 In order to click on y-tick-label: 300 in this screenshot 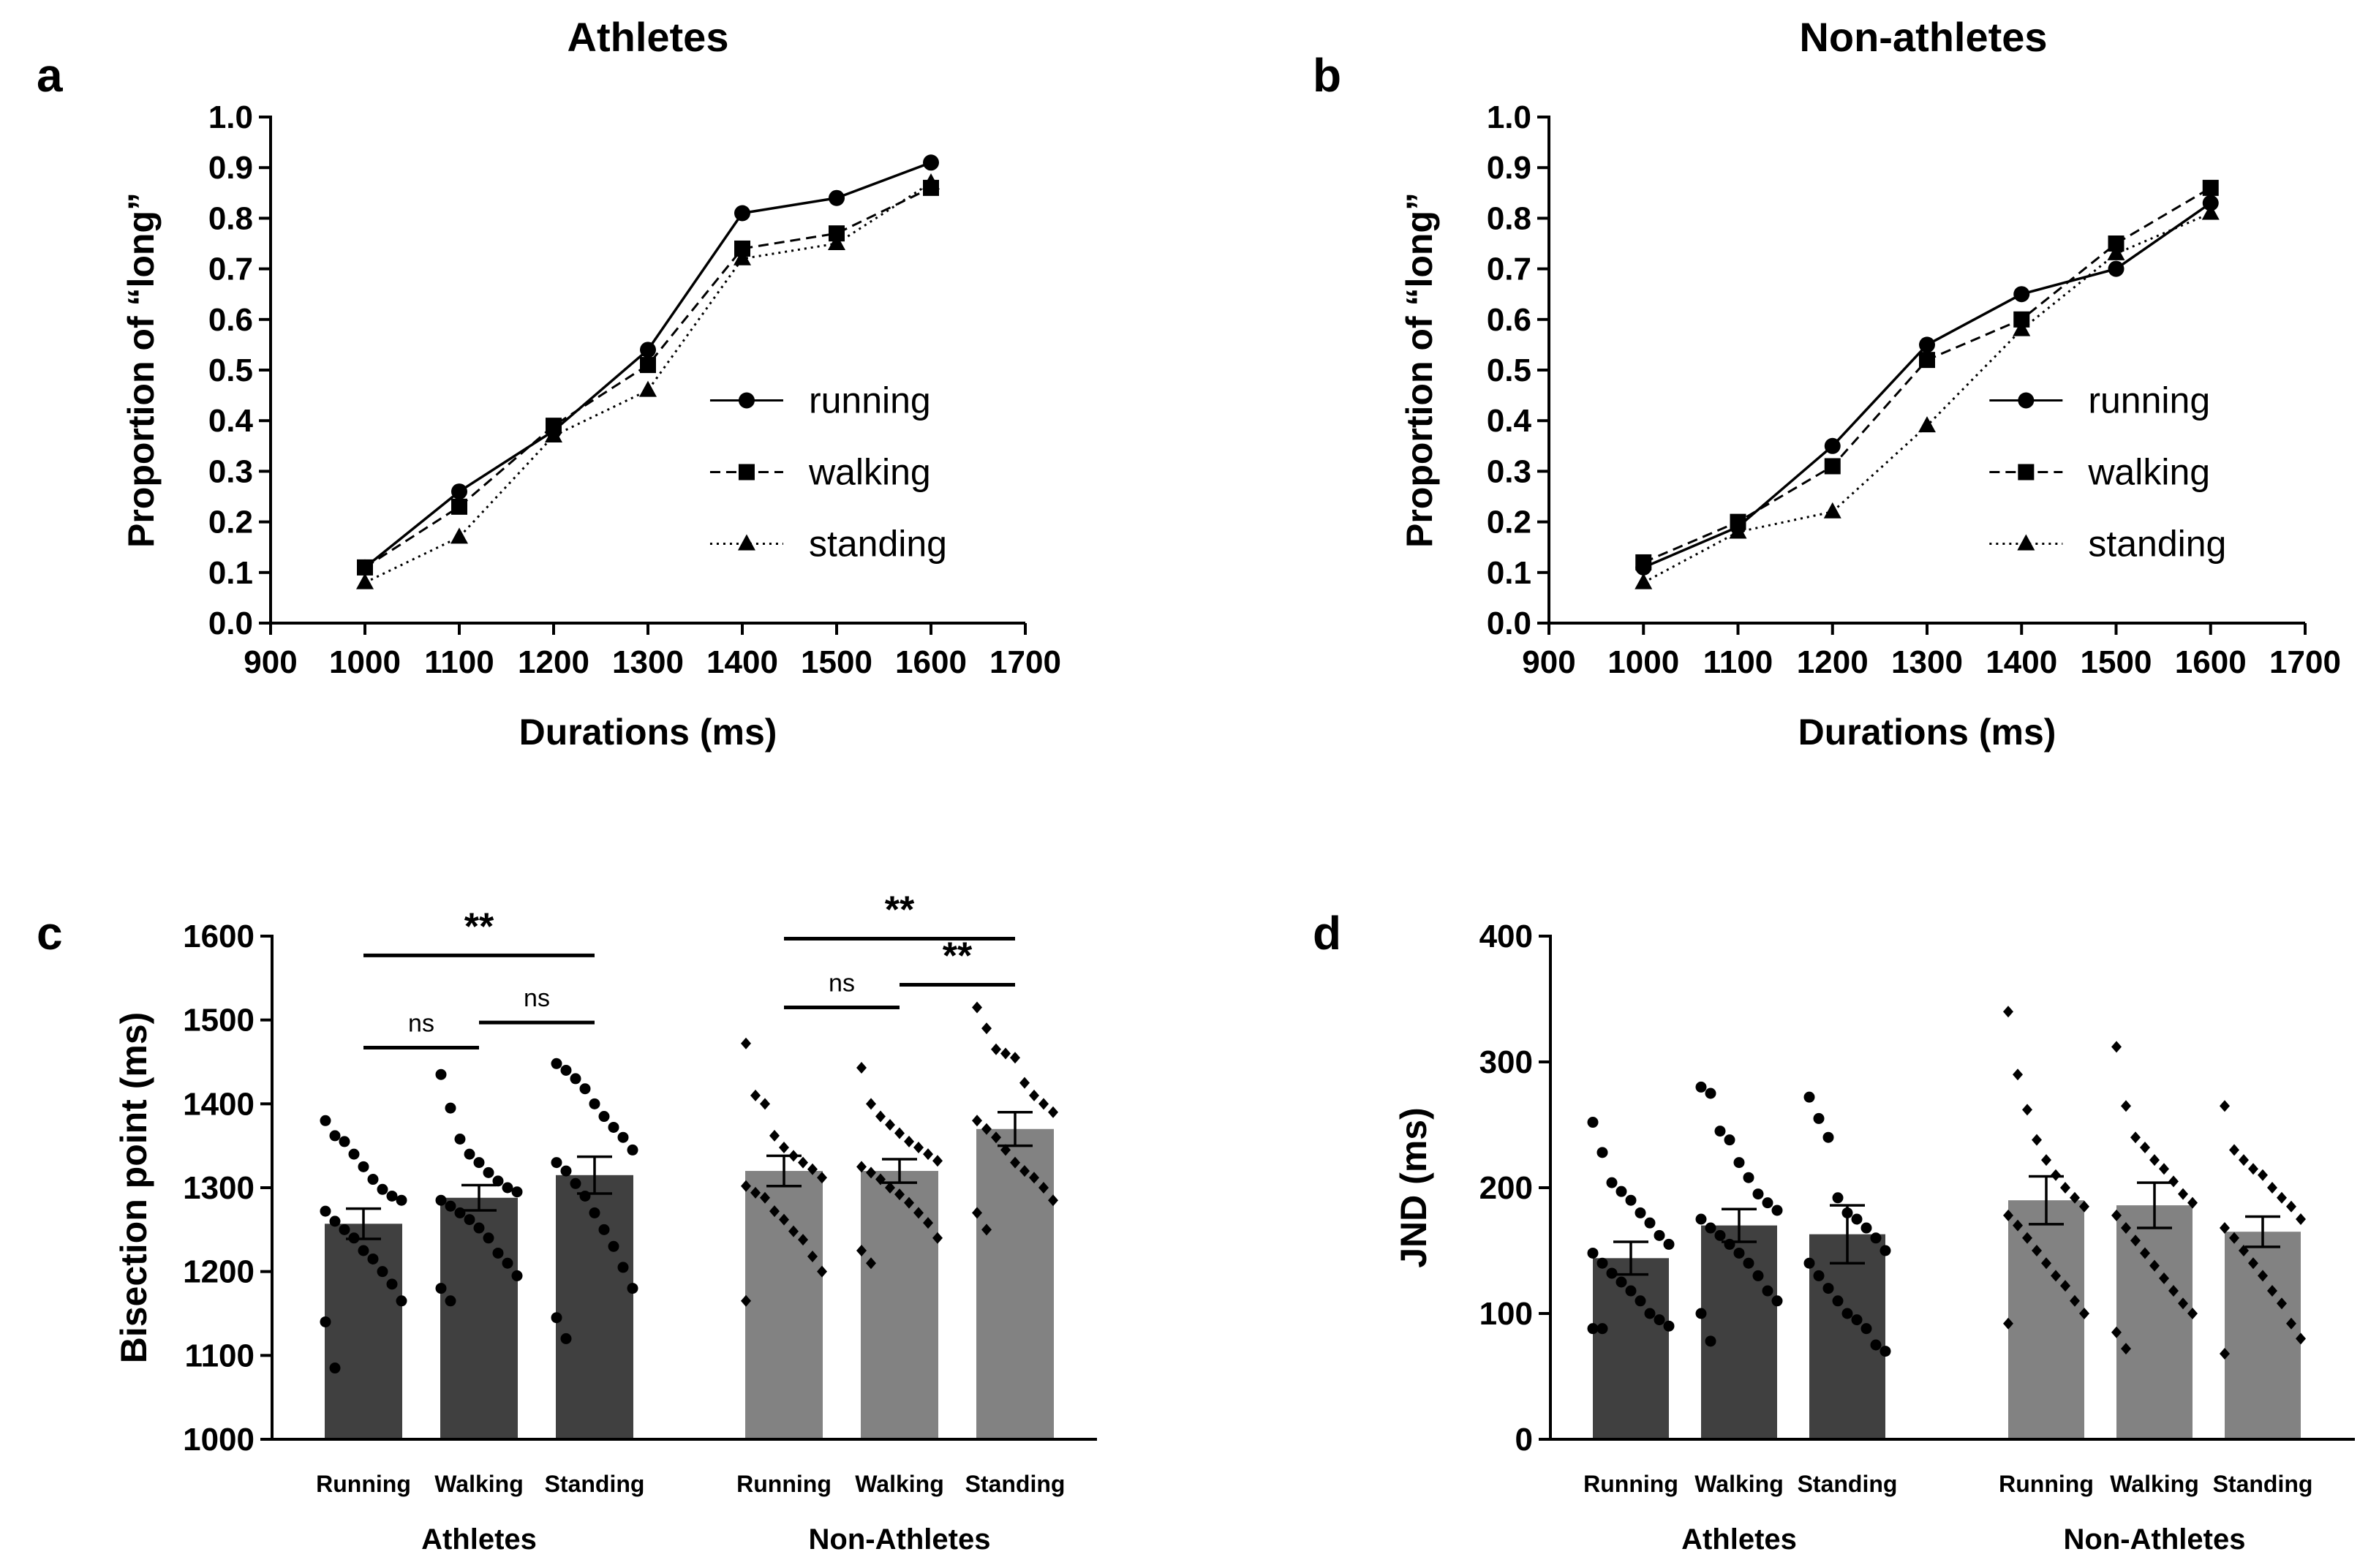, I will do `click(1506, 1062)`.